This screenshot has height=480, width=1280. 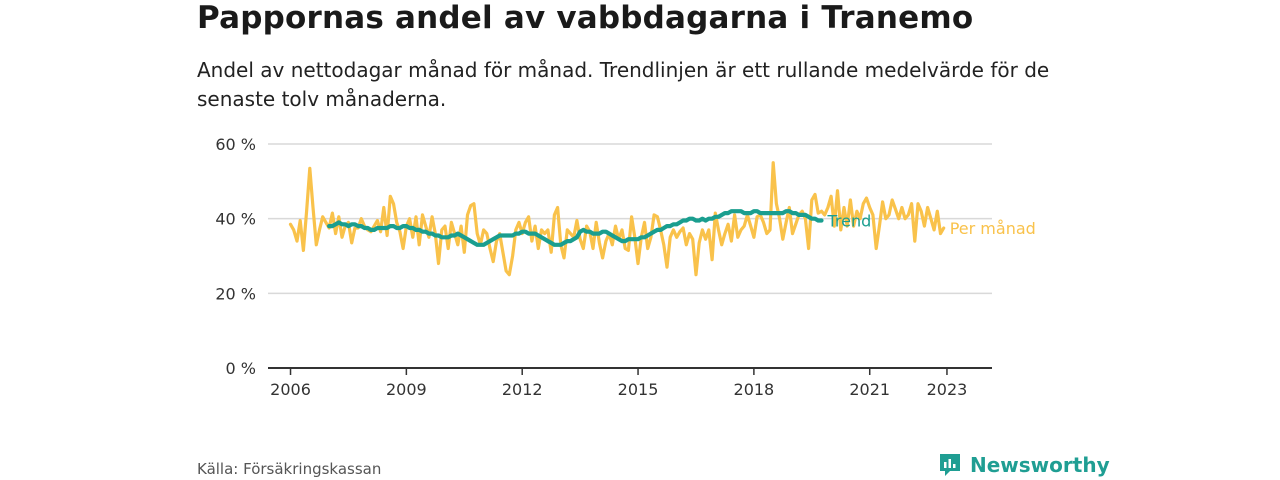 I want to click on y-tick-label: 0 %, so click(x=241, y=368).